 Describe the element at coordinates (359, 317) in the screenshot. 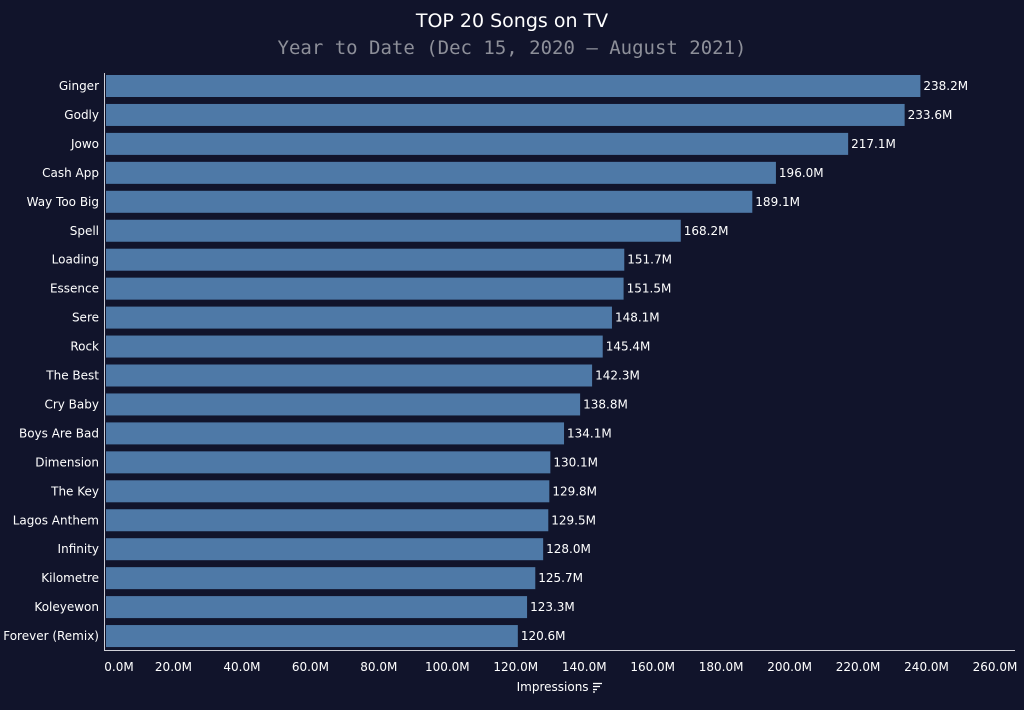

I see `bar-sere` at that location.